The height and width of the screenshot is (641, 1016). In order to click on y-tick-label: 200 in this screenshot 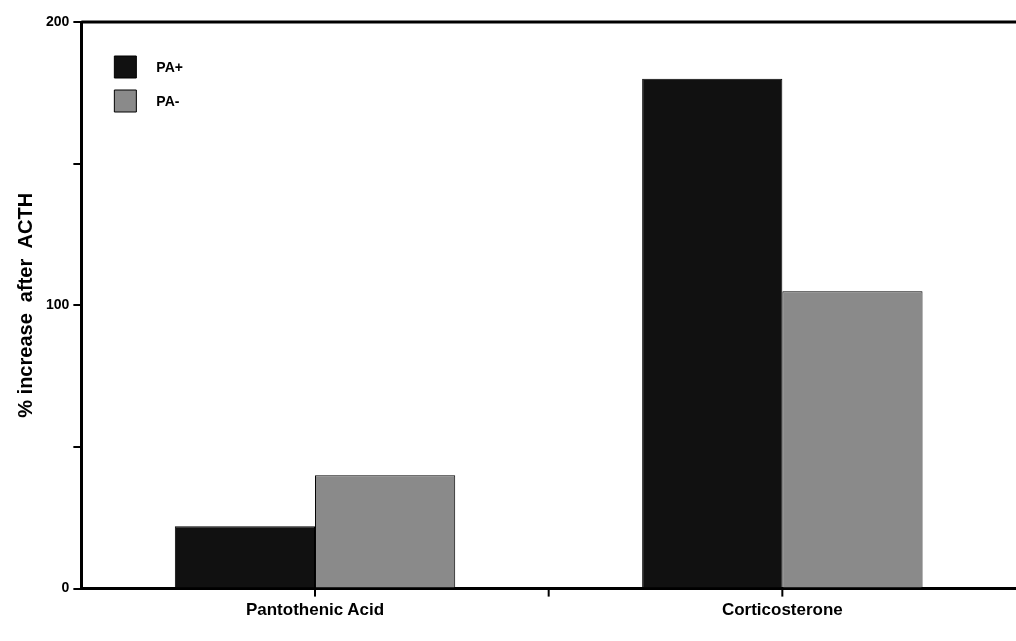, I will do `click(58, 20)`.